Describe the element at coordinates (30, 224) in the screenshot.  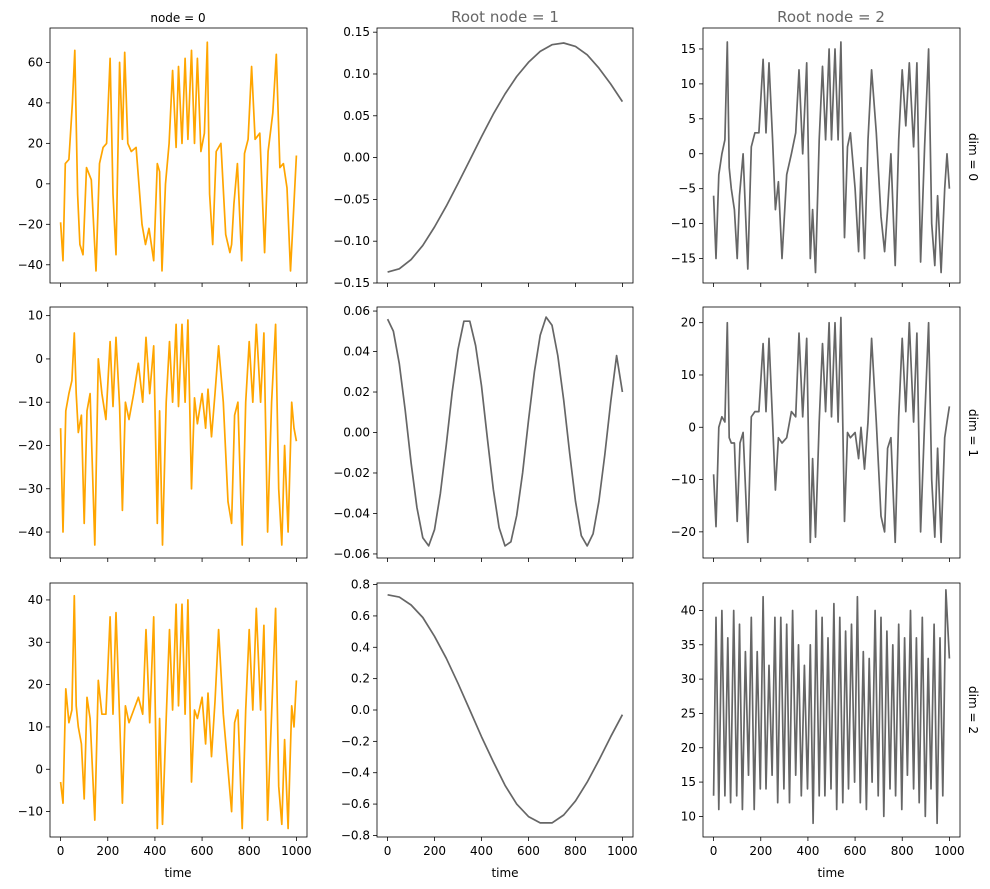
I see `y-tick-label-r0c0: −20` at that location.